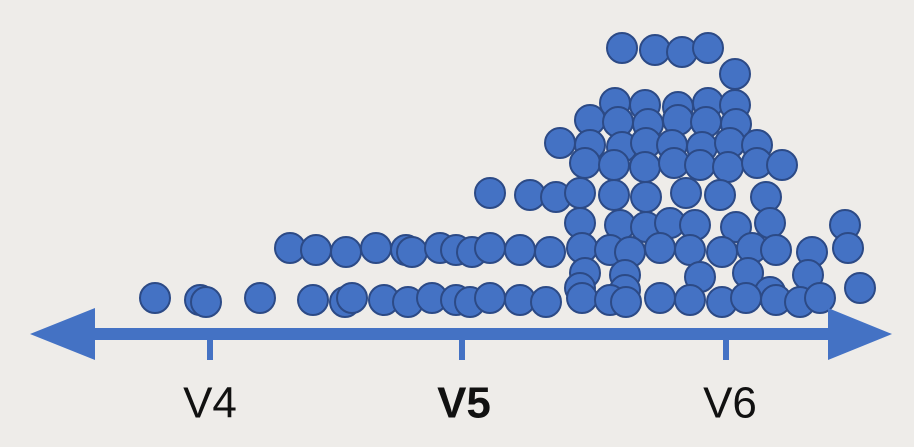 The height and width of the screenshot is (447, 914). I want to click on axis-label: V4, so click(210, 403).